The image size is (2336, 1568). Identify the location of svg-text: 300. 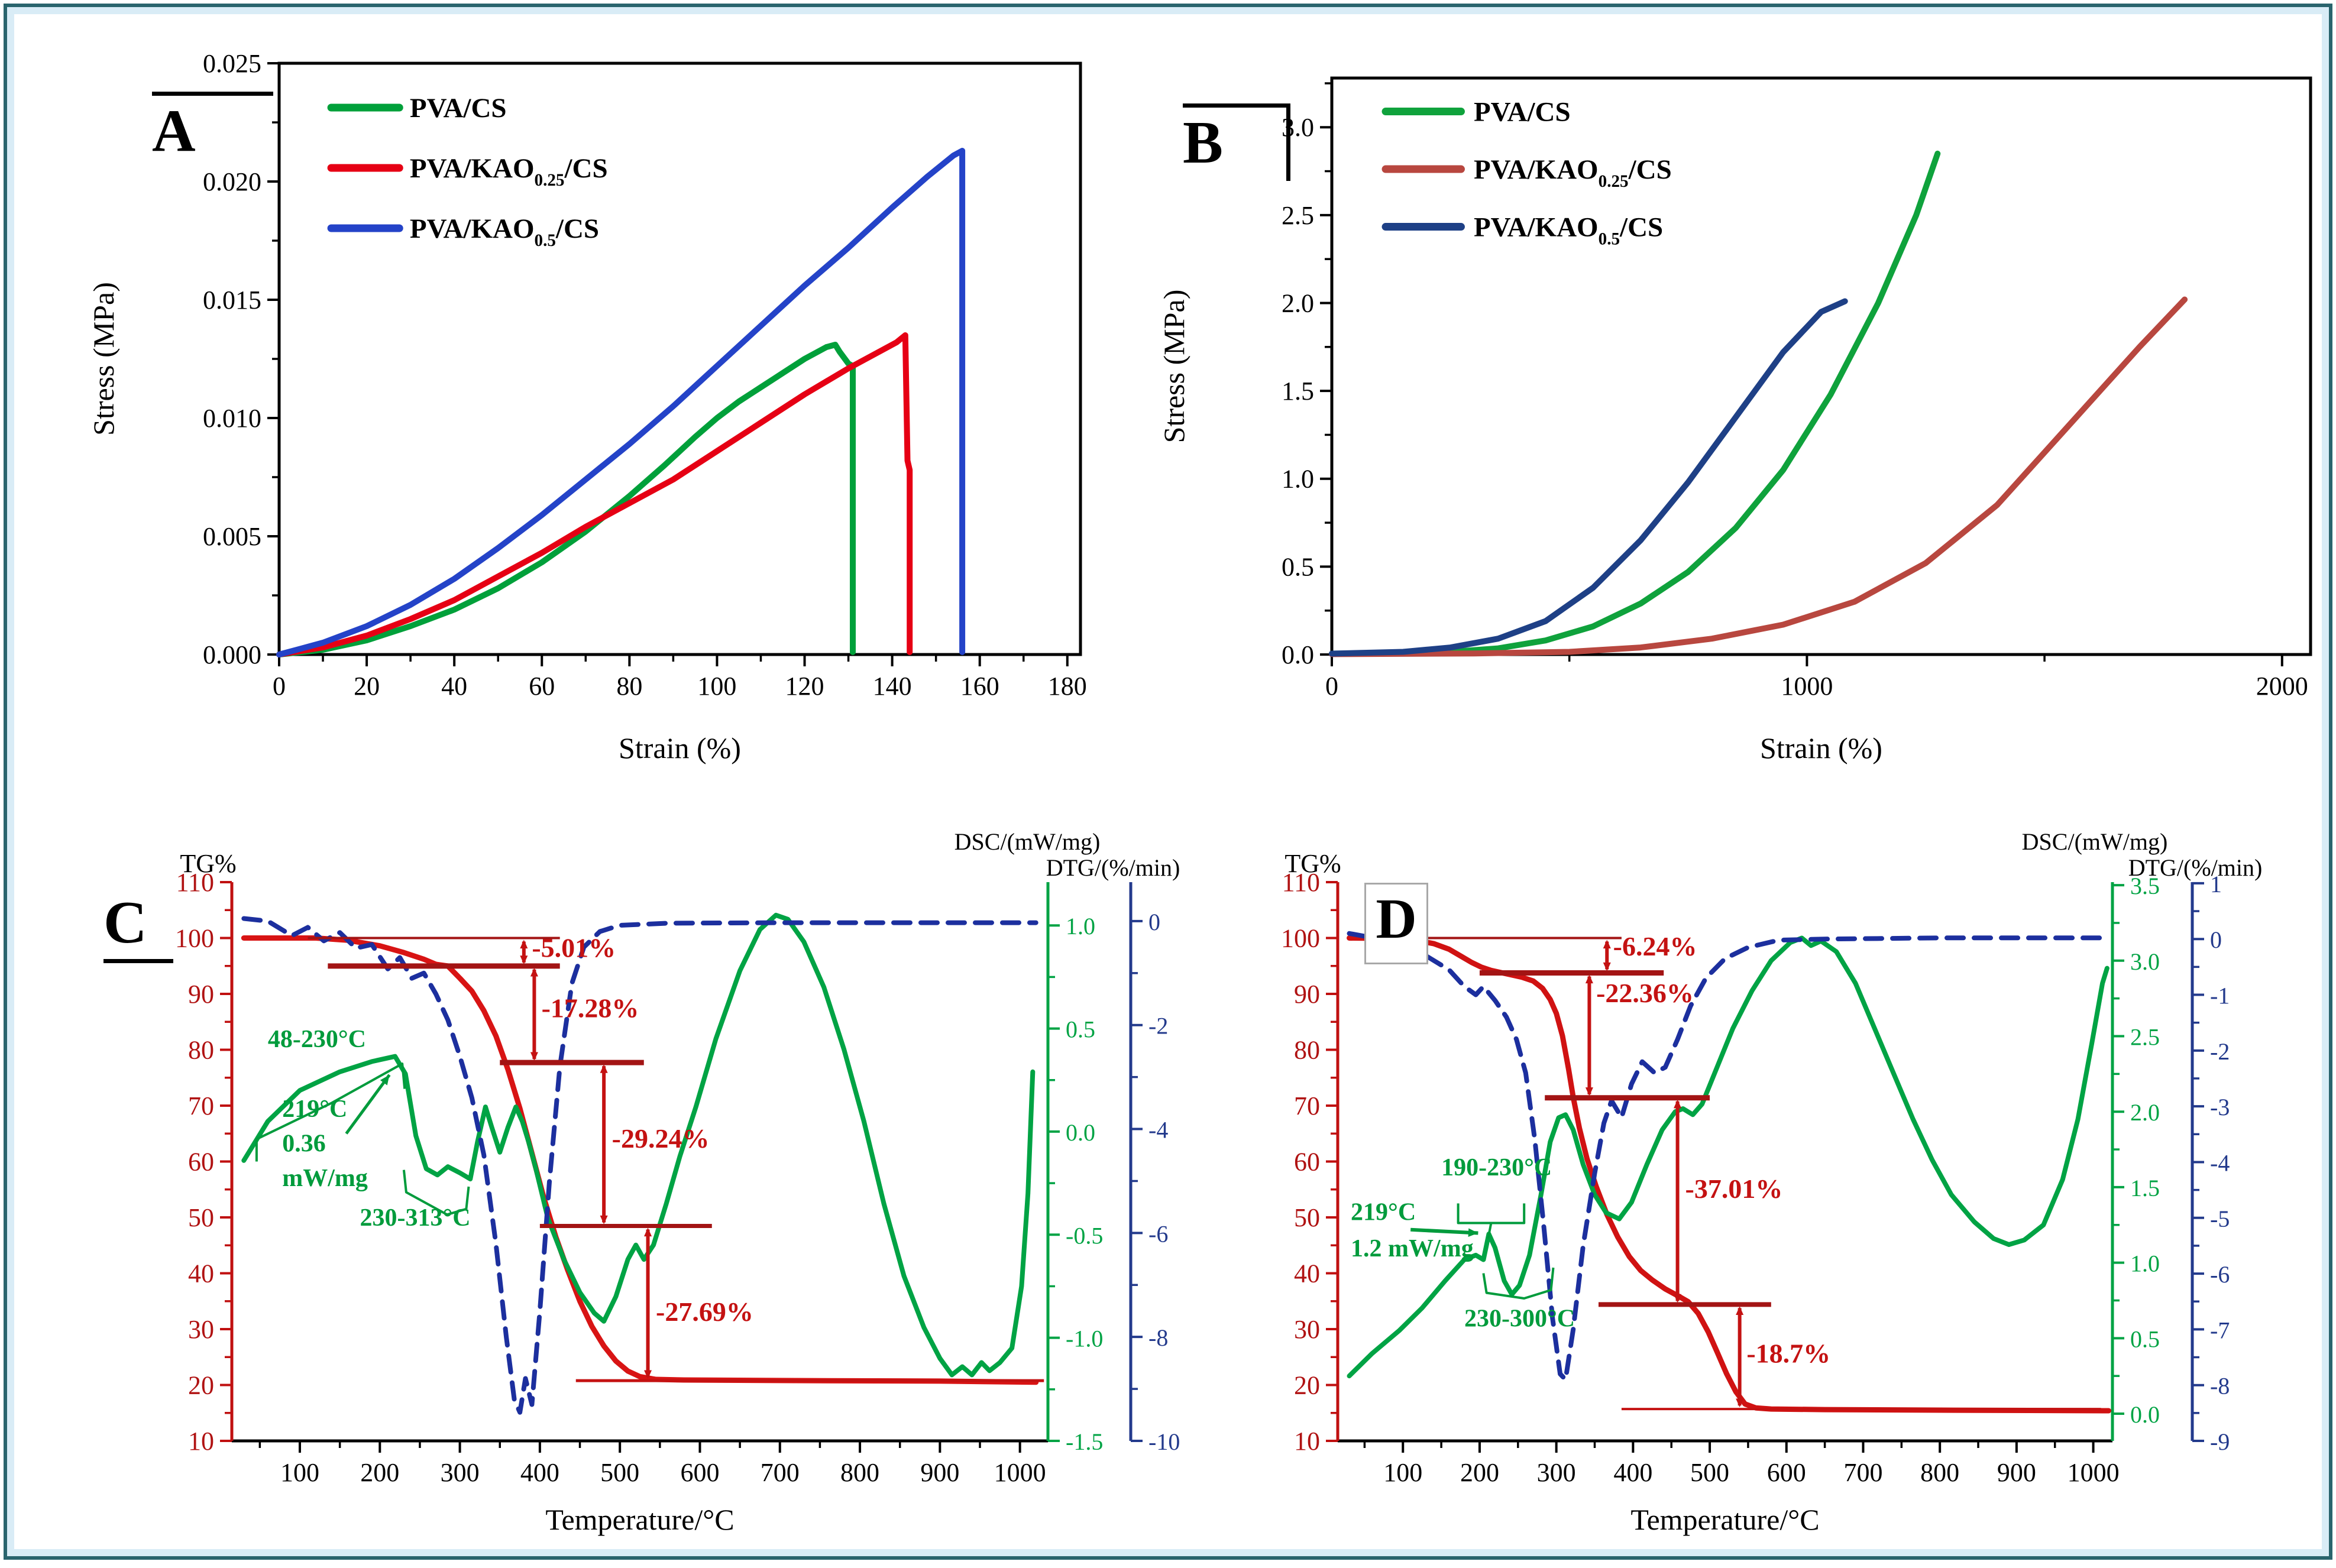
(460, 1472).